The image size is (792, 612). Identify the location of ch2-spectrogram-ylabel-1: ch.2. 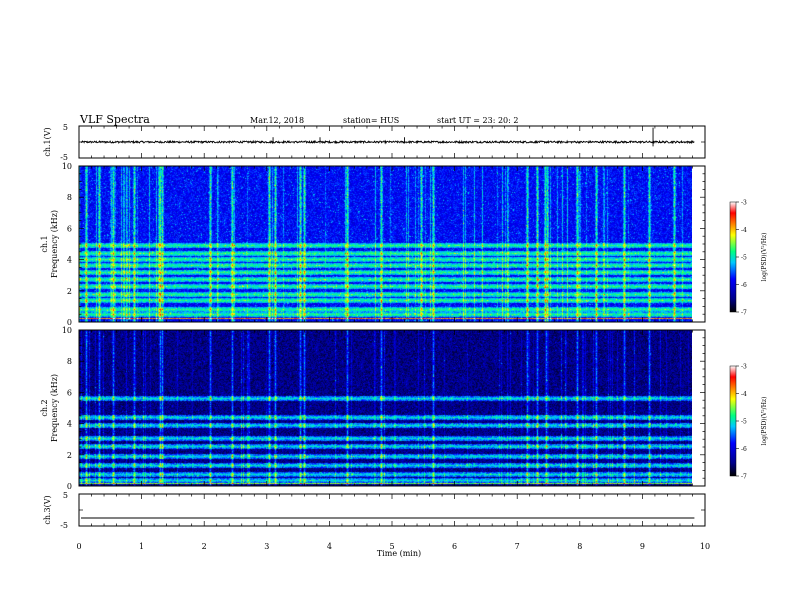
(44, 407).